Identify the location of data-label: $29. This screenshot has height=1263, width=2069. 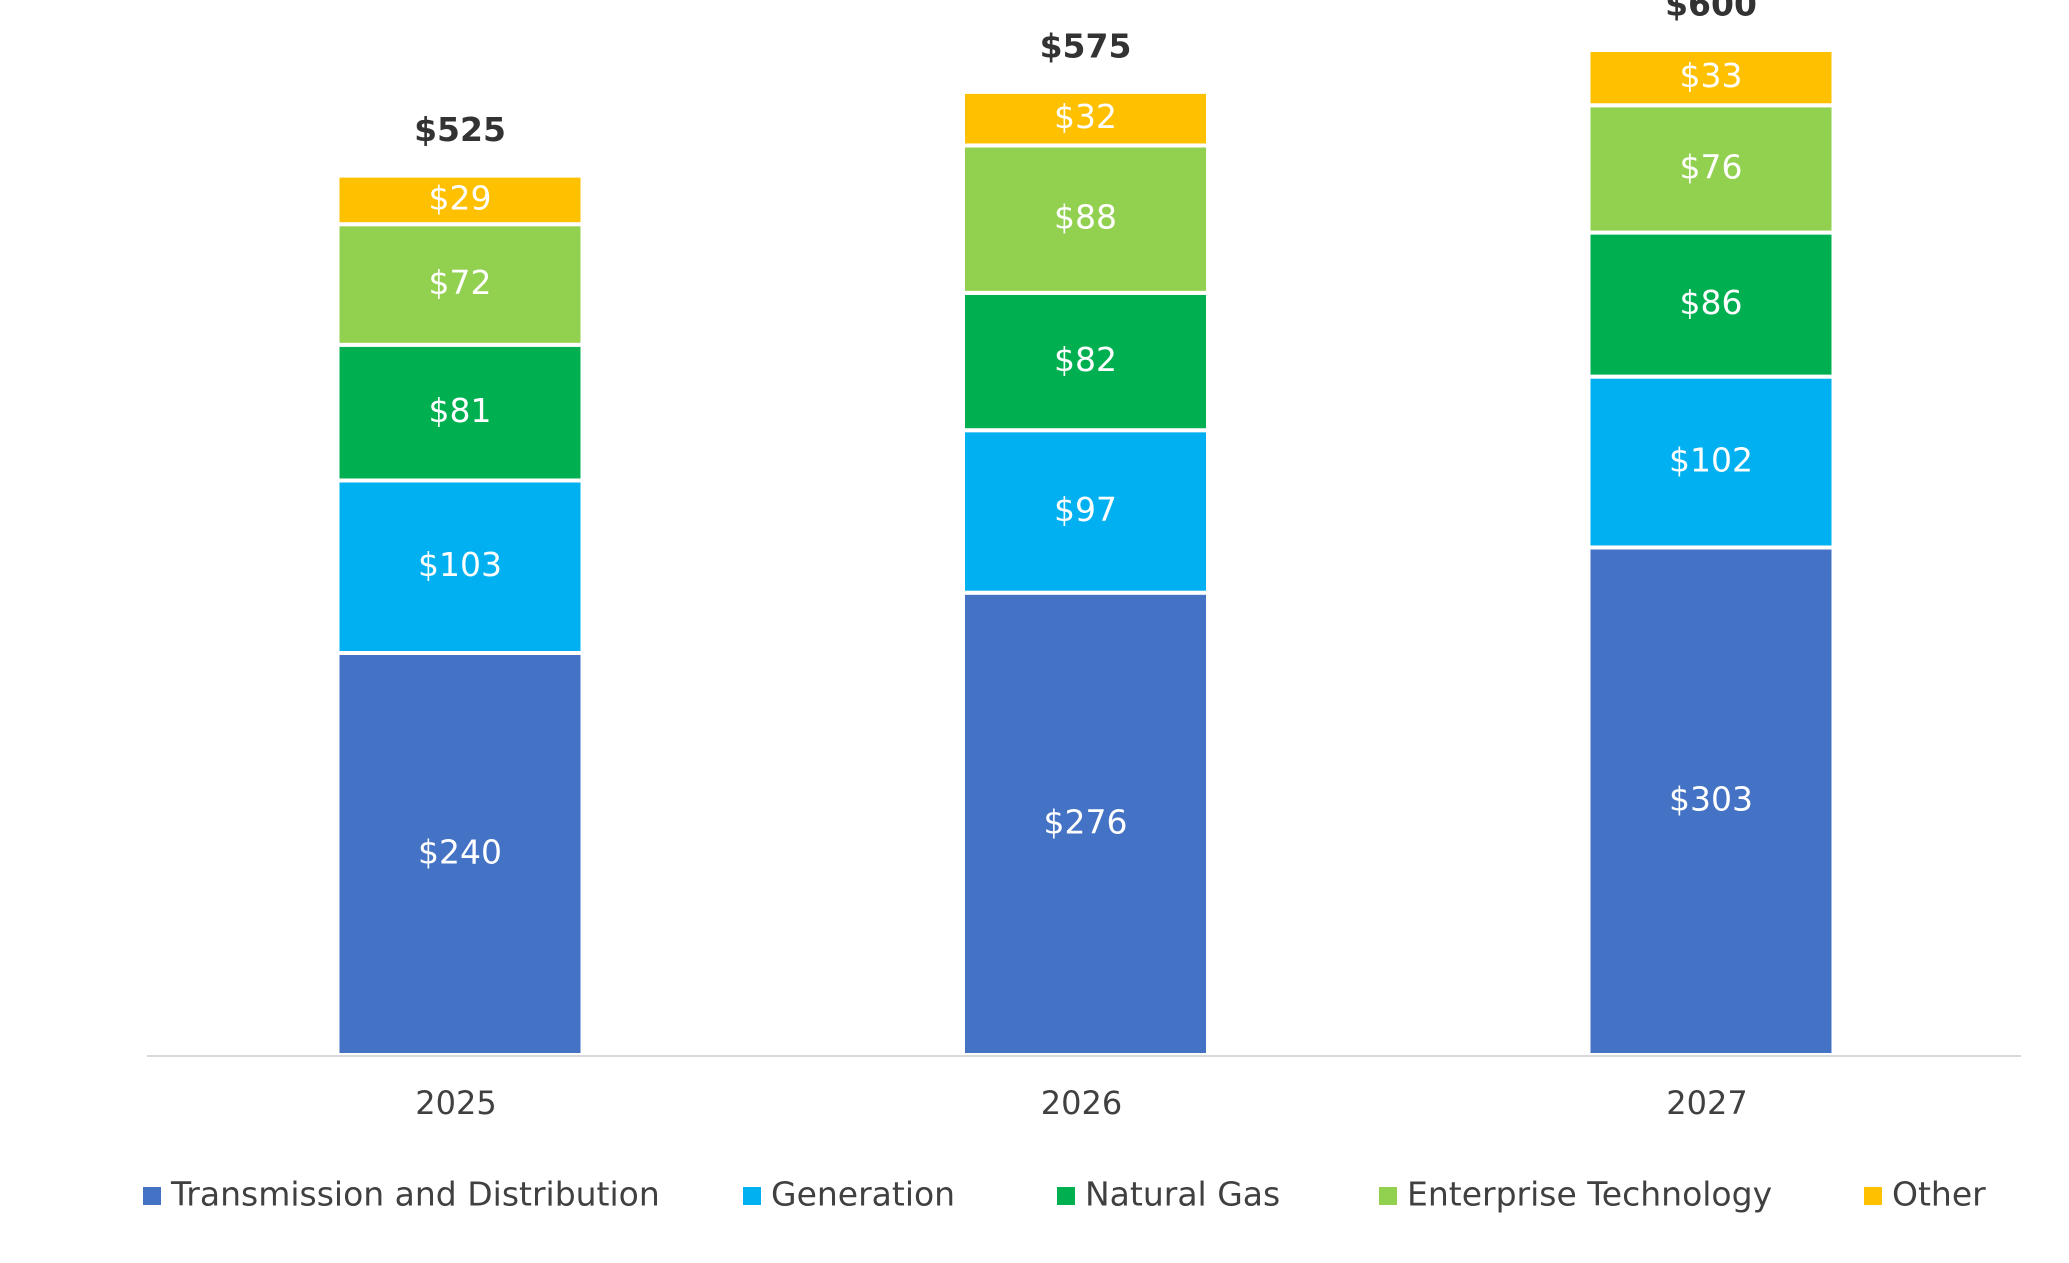
(460, 197).